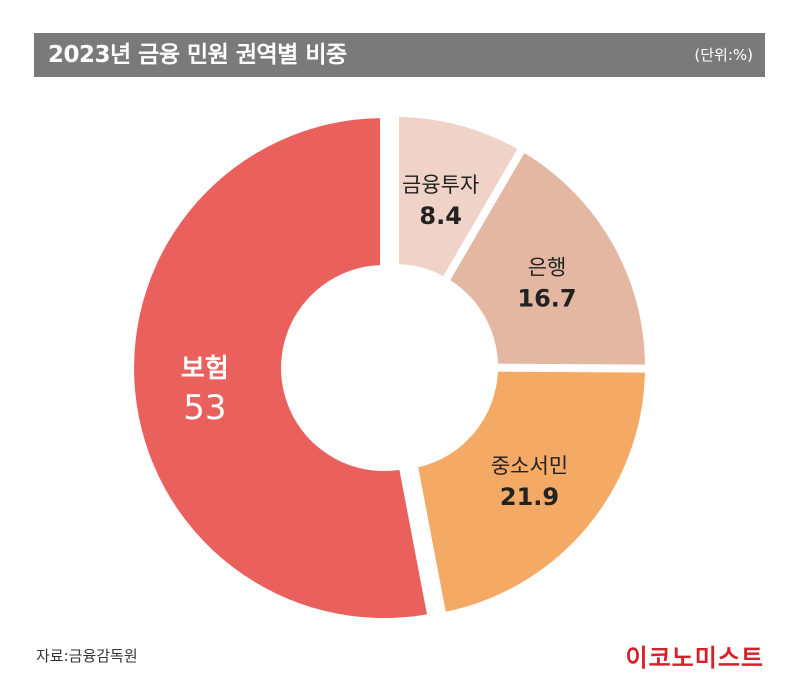  Describe the element at coordinates (440, 185) in the screenshot. I see `slice-label-1: 금융투자` at that location.